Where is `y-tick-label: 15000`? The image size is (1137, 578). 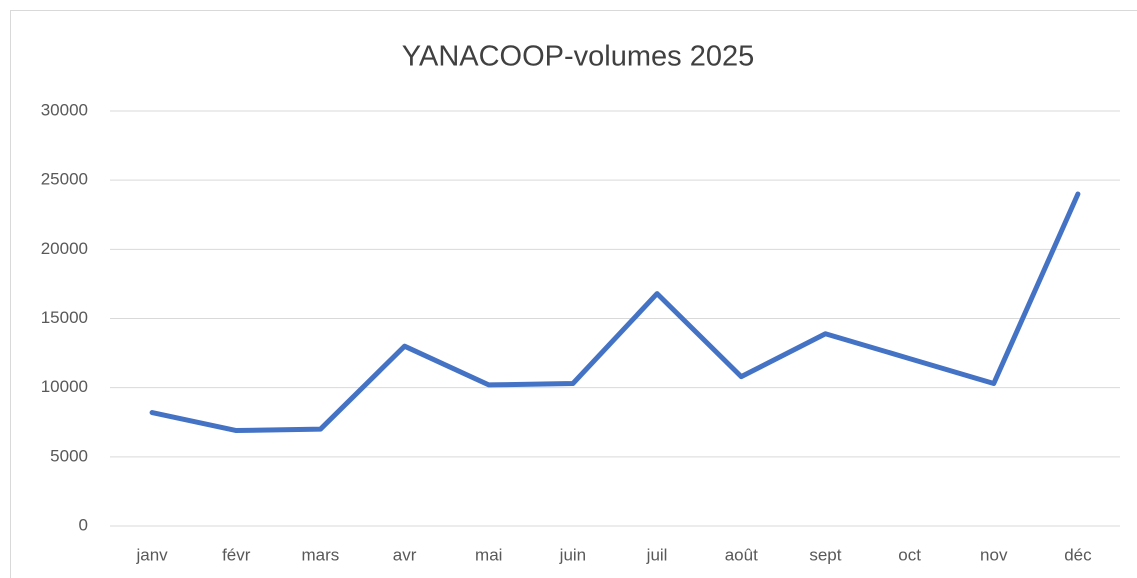
y-tick-label: 15000 is located at coordinates (64, 317).